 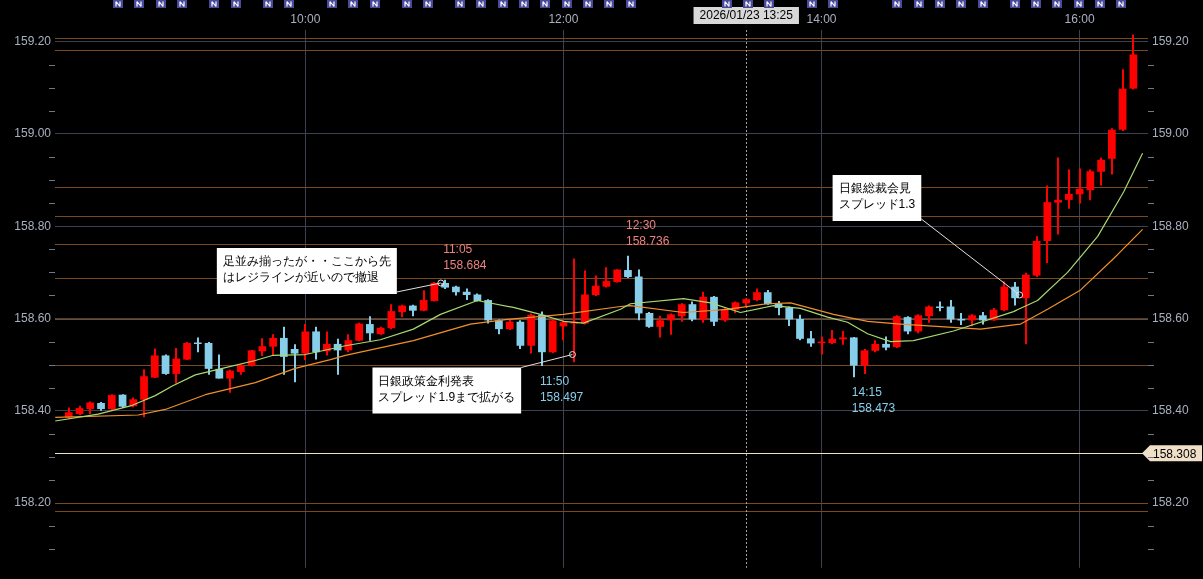 I want to click on annotation: 11:05 158.684, so click(x=465, y=257).